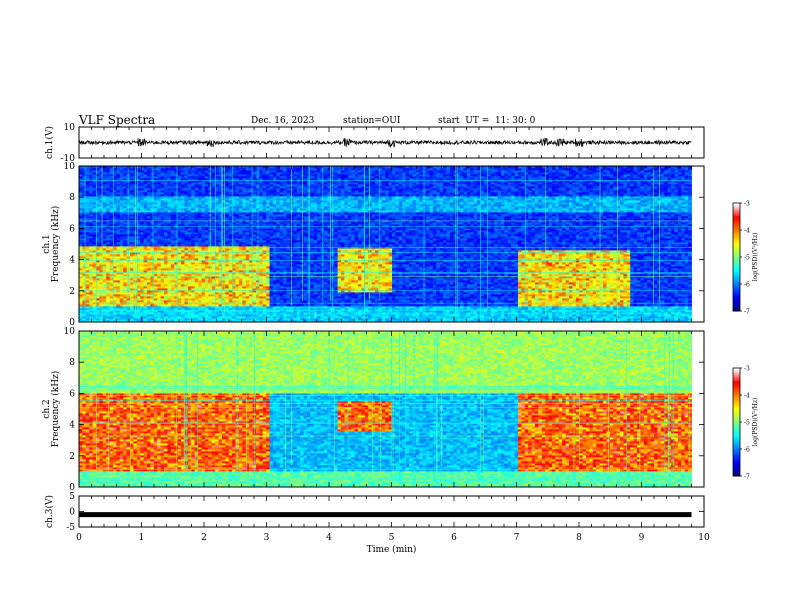 The width and height of the screenshot is (792, 612). I want to click on chart-title: VLF Spectra, so click(117, 120).